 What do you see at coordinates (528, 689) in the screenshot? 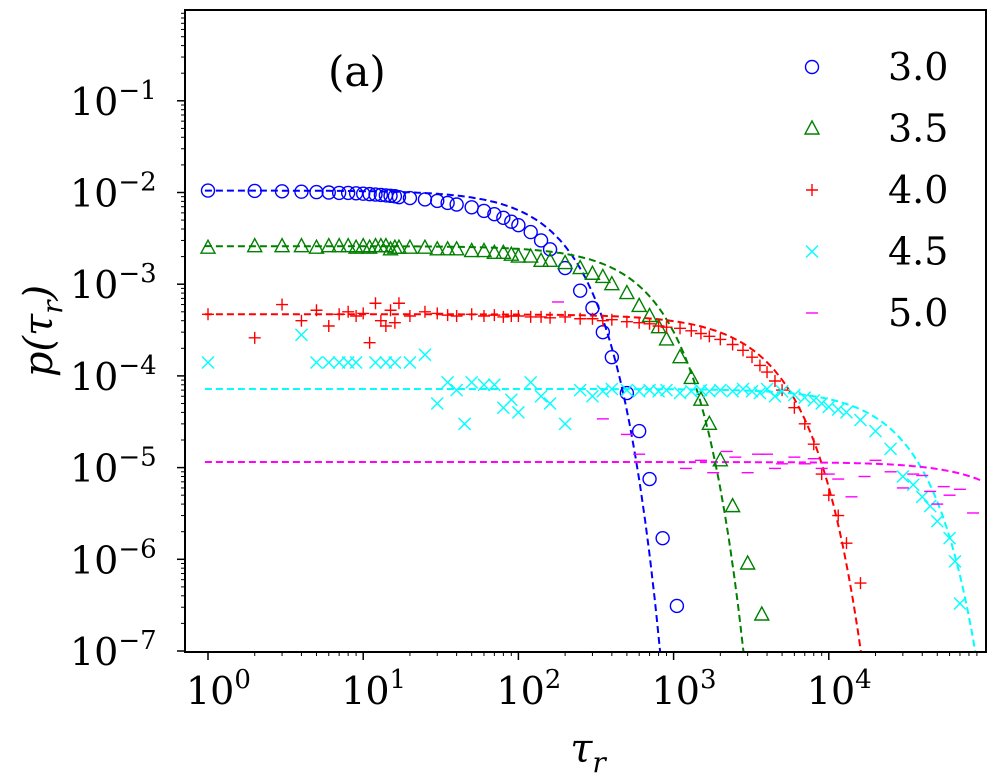
I see `x-tick-label: 102` at bounding box center [528, 689].